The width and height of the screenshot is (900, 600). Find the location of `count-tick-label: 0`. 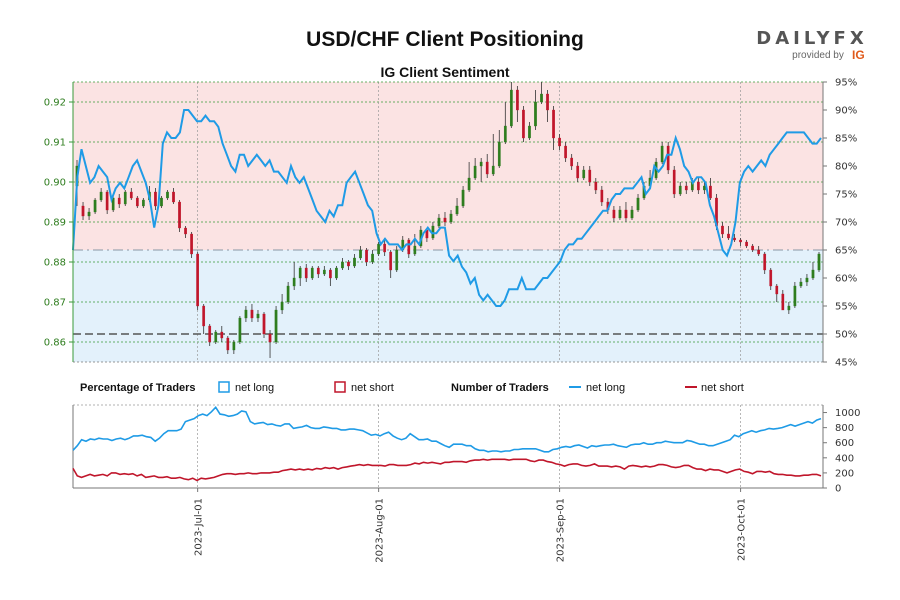

count-tick-label: 0 is located at coordinates (838, 489).